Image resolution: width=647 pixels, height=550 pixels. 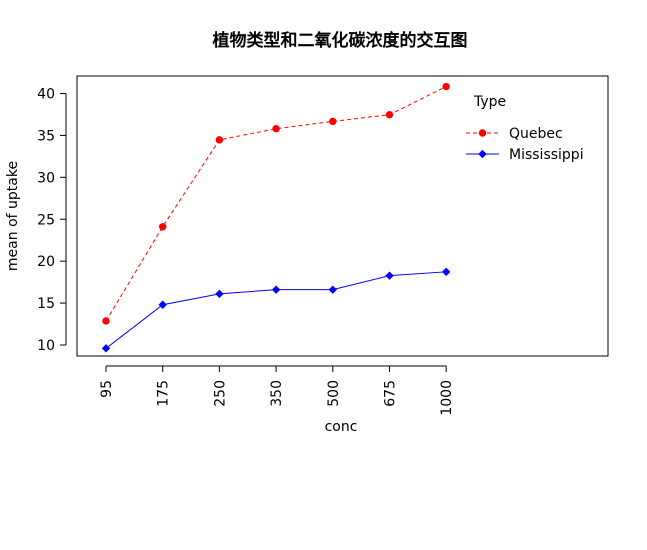 What do you see at coordinates (482, 154) in the screenshot?
I see `legend-marker-mississippi` at bounding box center [482, 154].